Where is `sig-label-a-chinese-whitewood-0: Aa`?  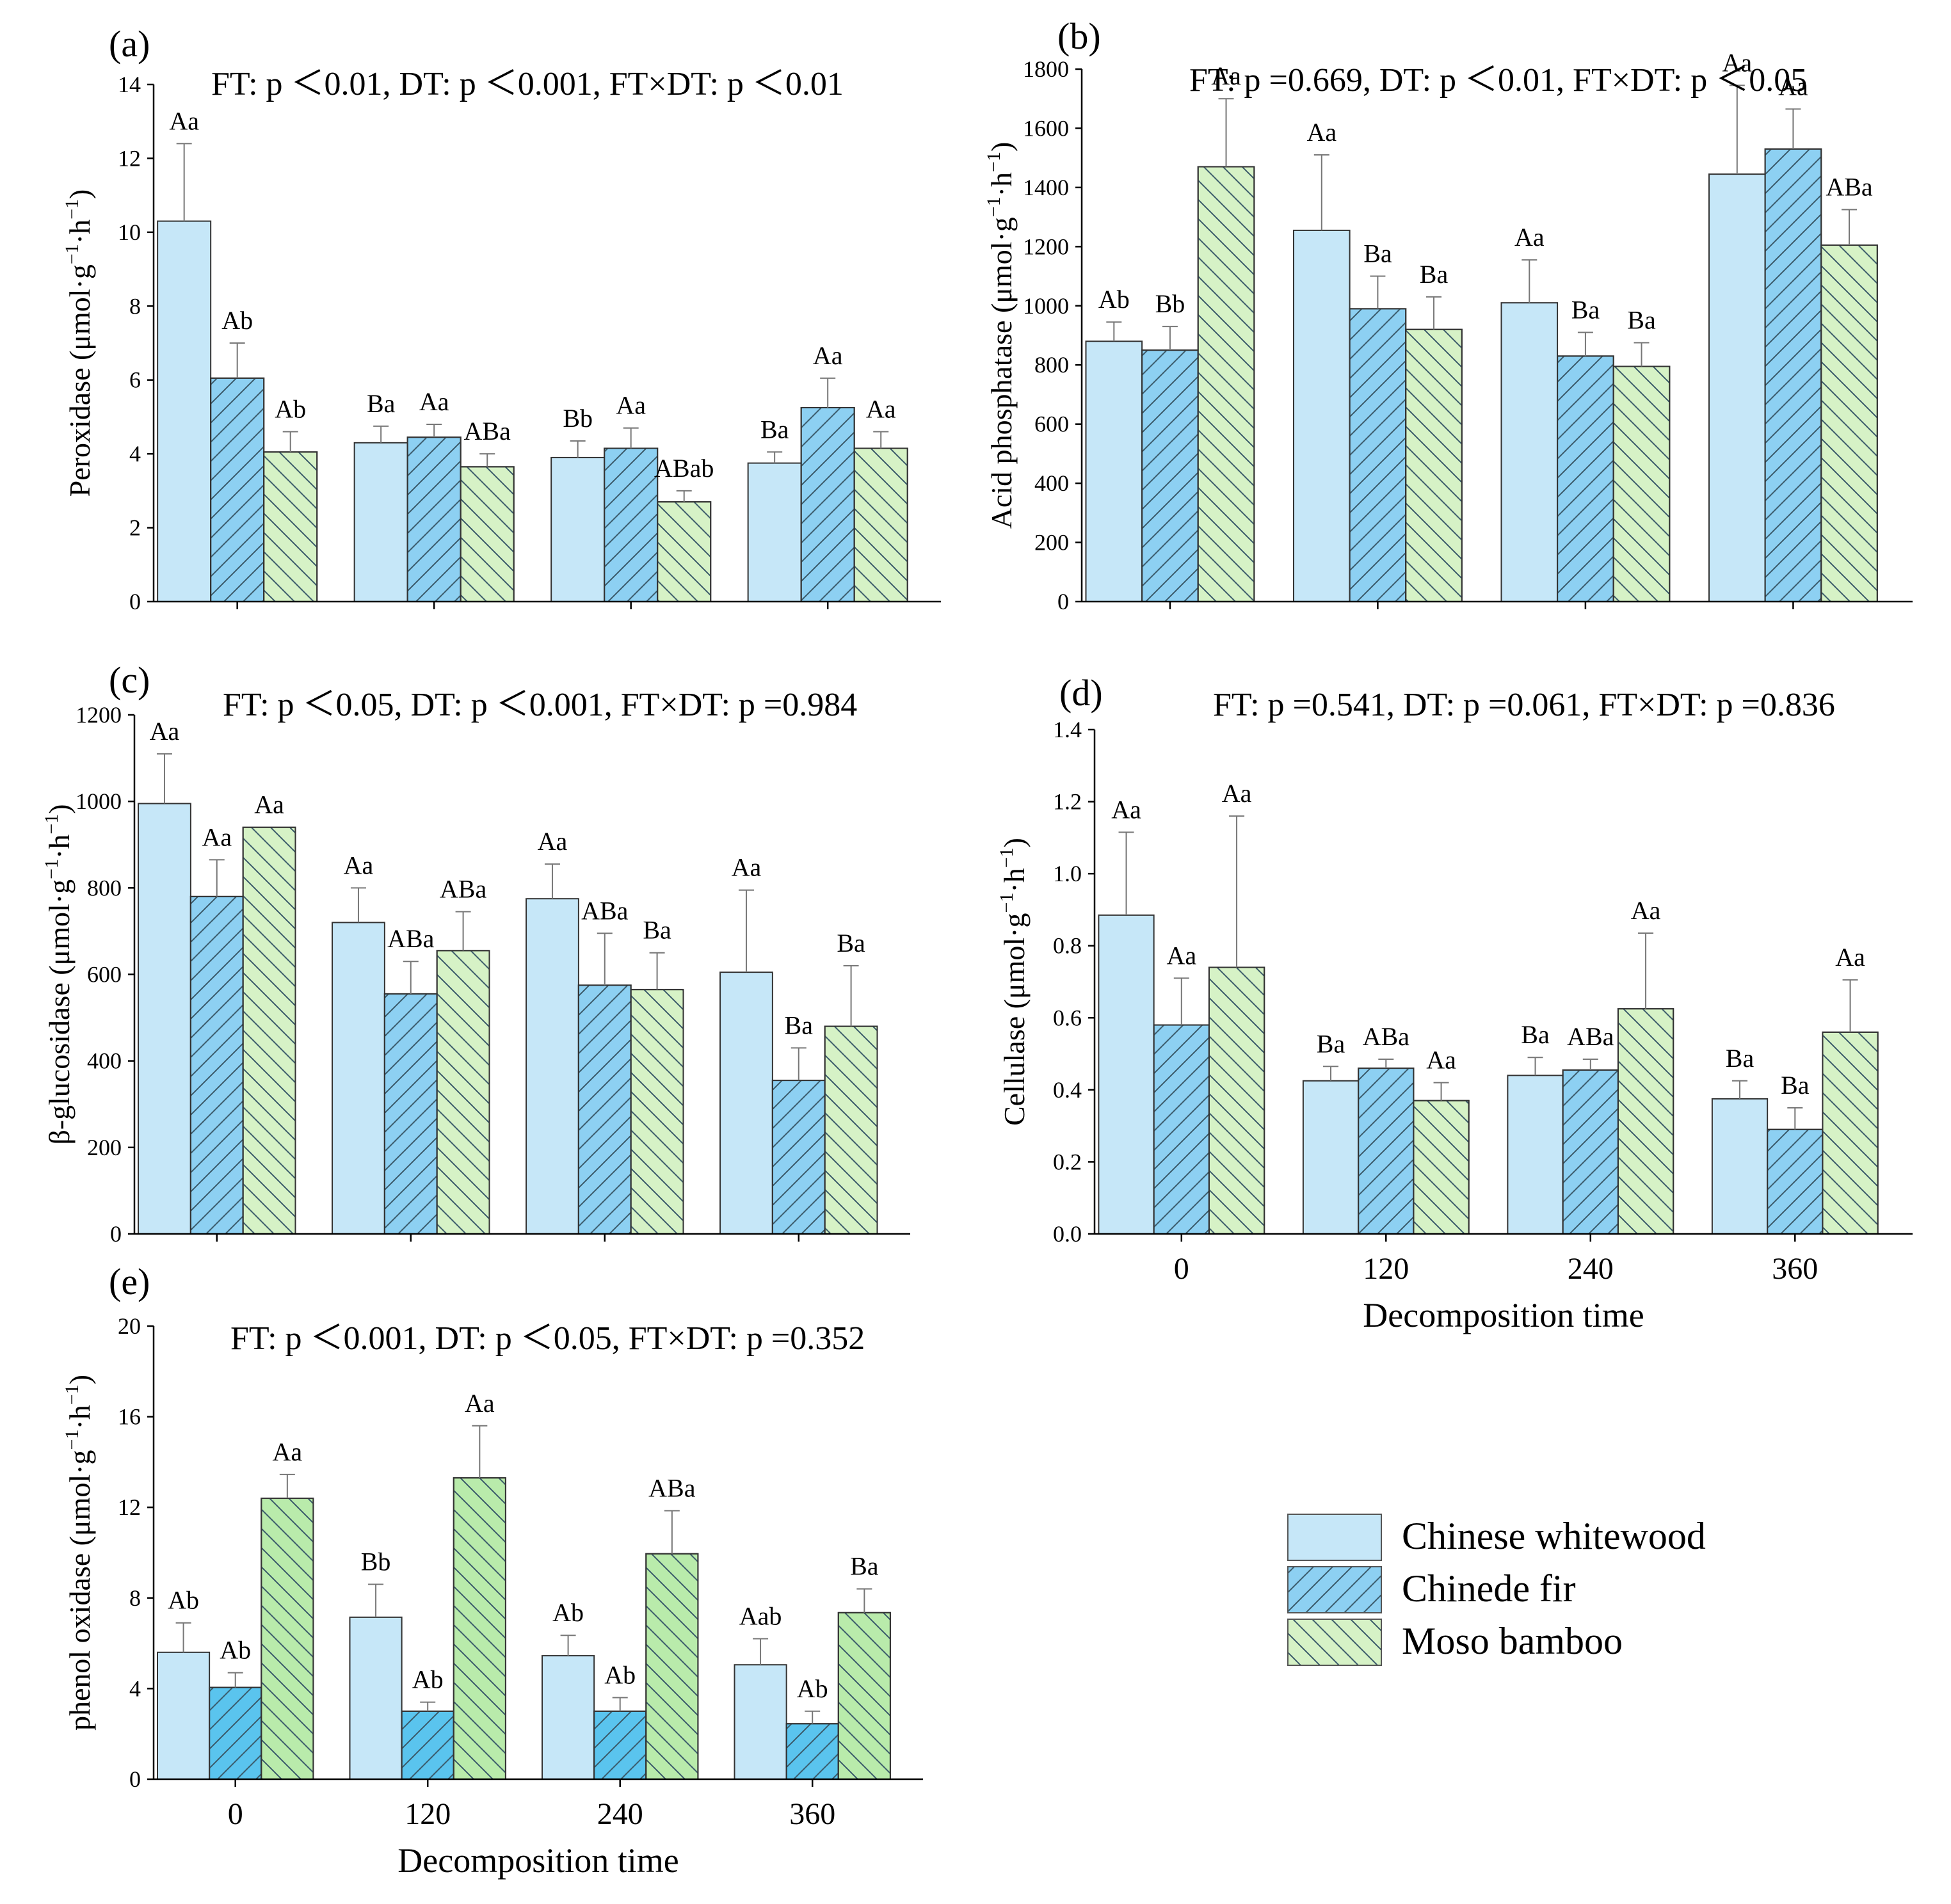 sig-label-a-chinese-whitewood-0: Aa is located at coordinates (184, 120).